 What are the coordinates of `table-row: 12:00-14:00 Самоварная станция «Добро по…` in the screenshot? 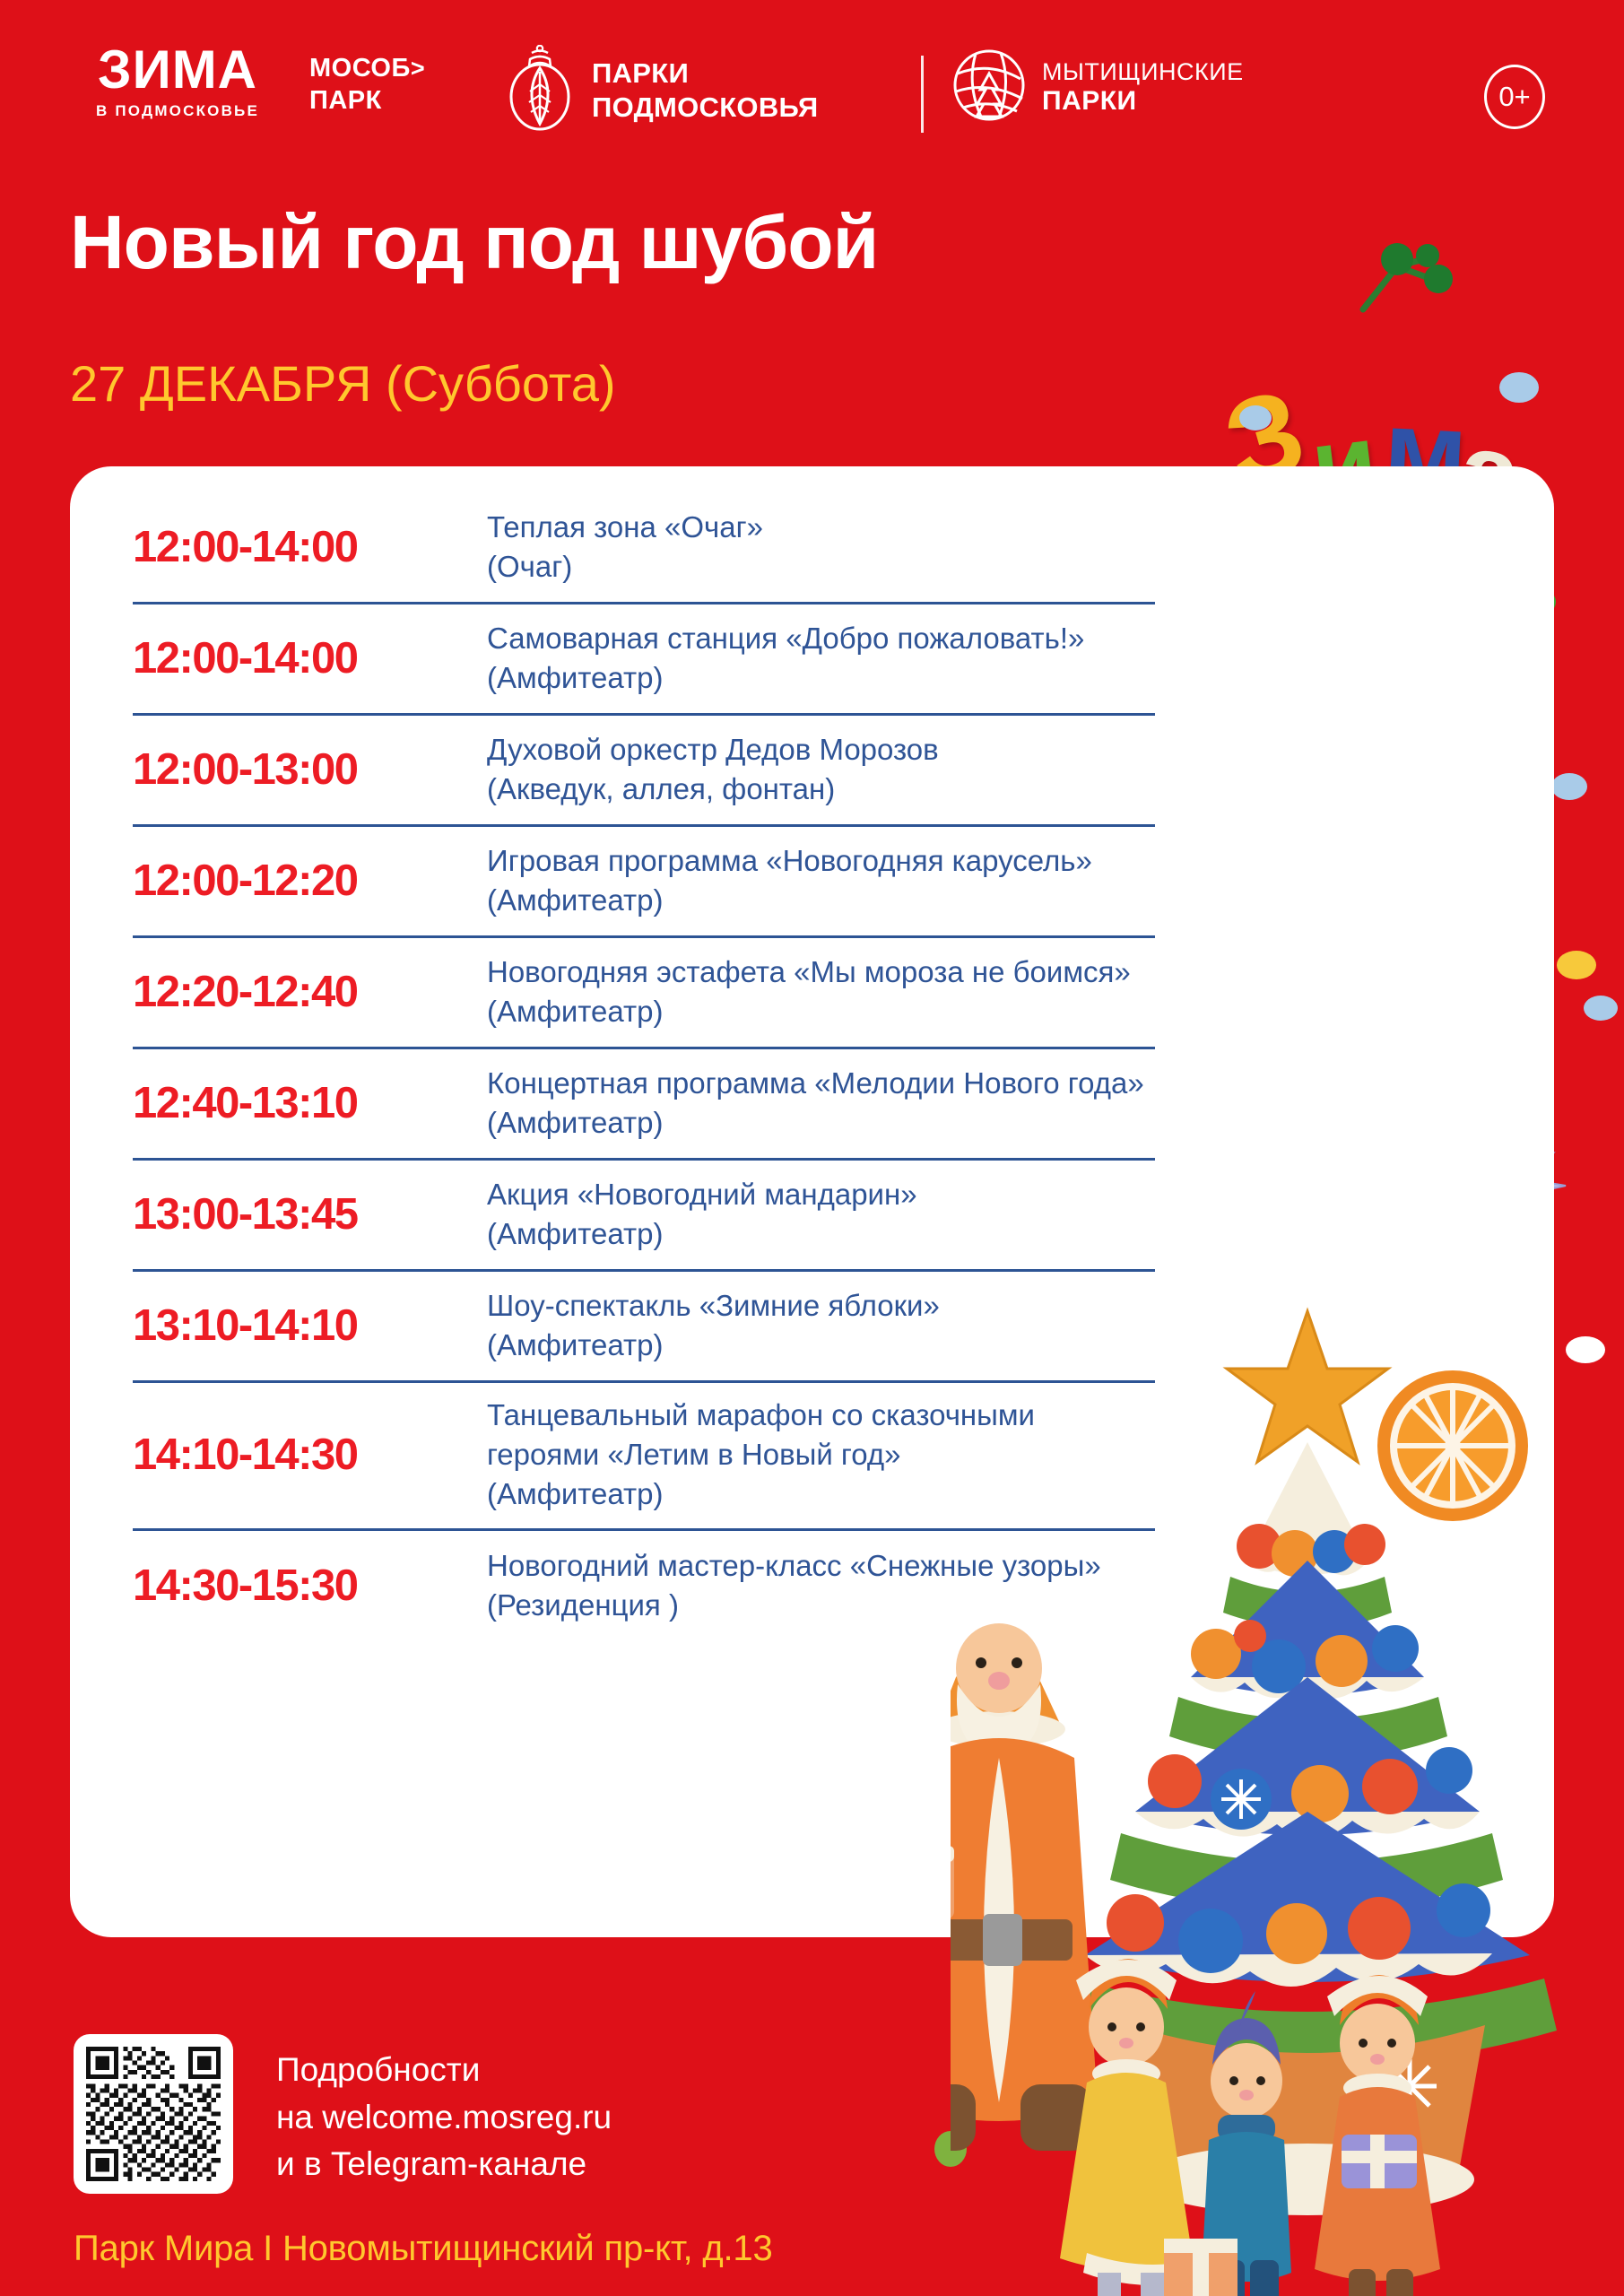 It's located at (644, 660).